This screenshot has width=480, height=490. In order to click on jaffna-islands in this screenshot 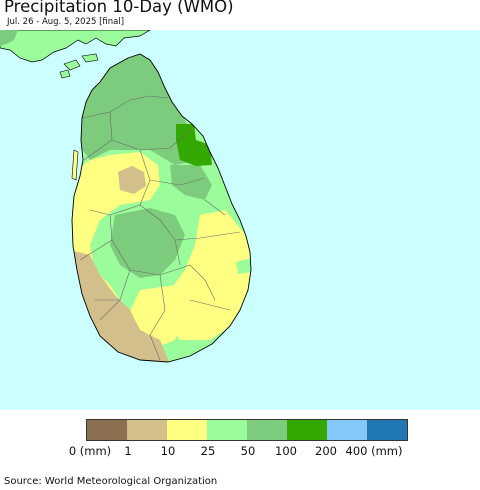, I will do `click(79, 66)`.